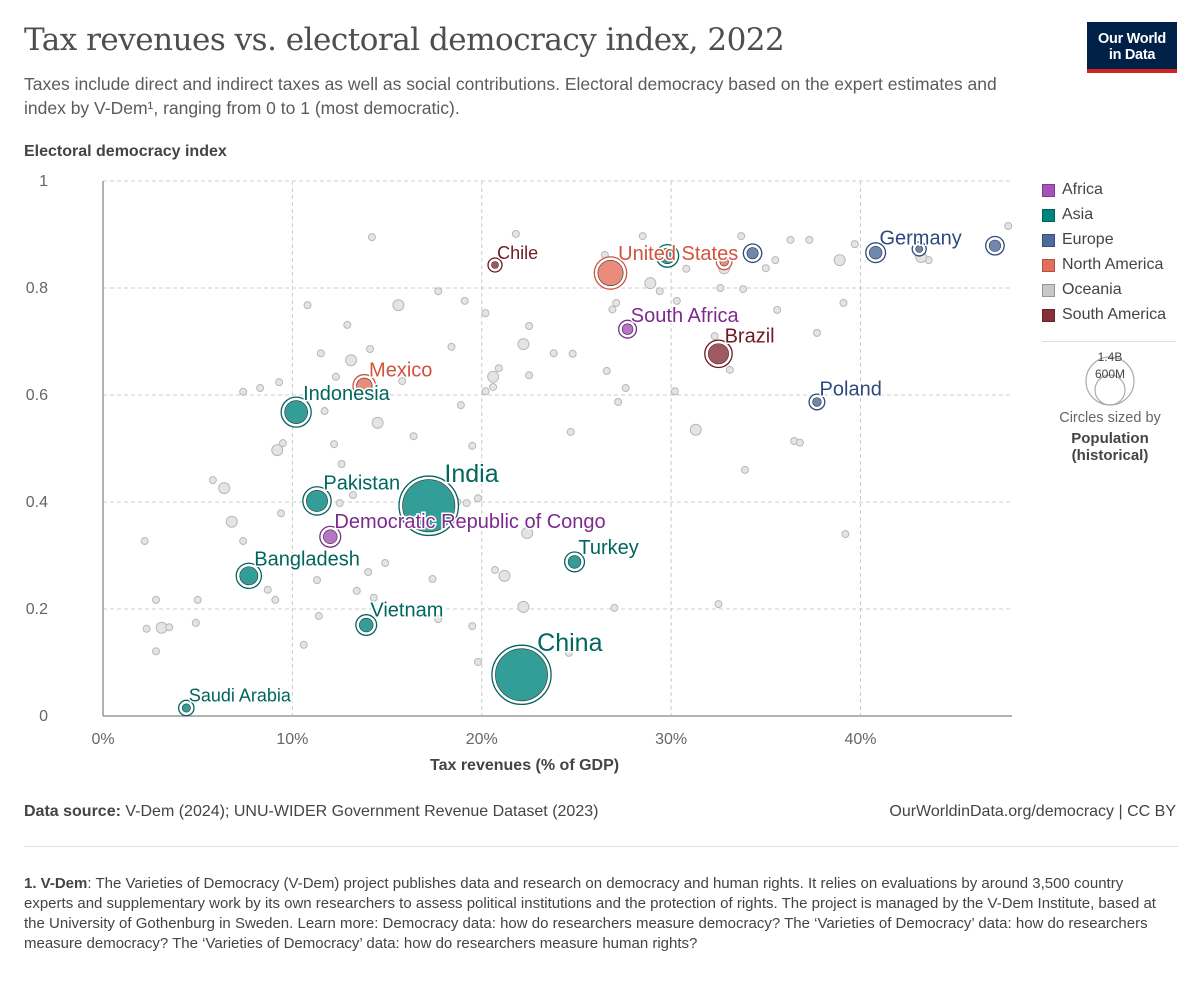 The height and width of the screenshot is (997, 1200). Describe the element at coordinates (1114, 314) in the screenshot. I see `legend-label: South America` at that location.